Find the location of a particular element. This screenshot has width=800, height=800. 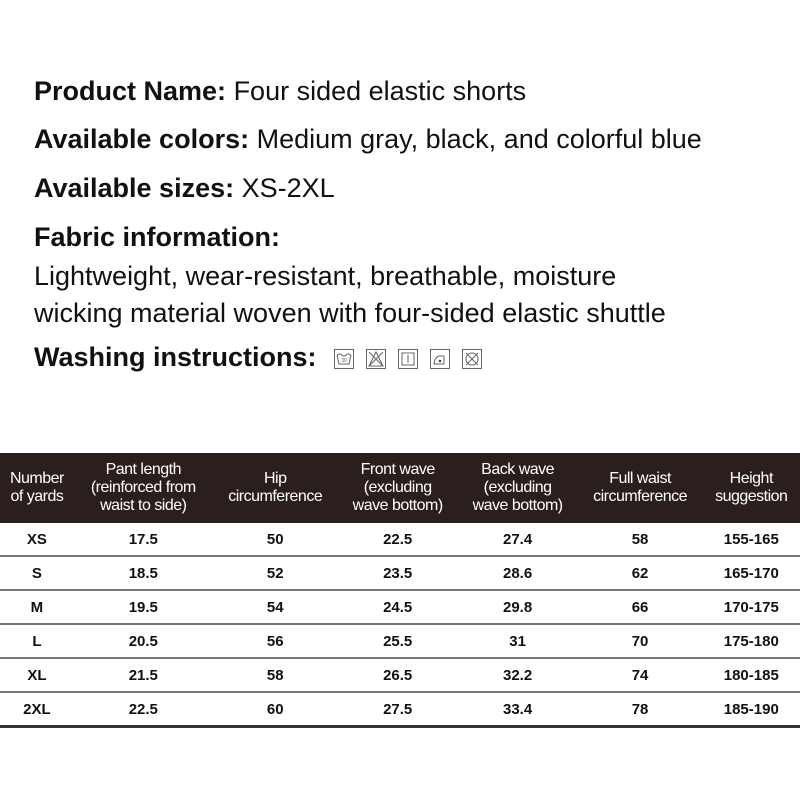

column-header: Back wave (excluding wave bottom) is located at coordinates (517, 488).